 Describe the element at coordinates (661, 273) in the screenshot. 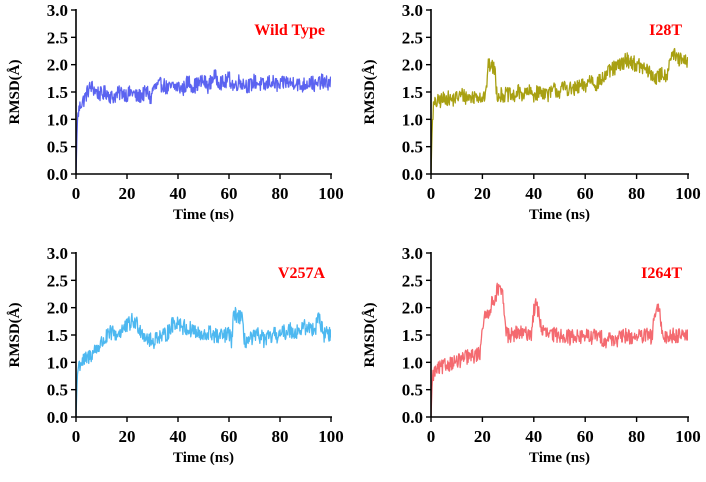

I see `panel-title: I264T` at that location.